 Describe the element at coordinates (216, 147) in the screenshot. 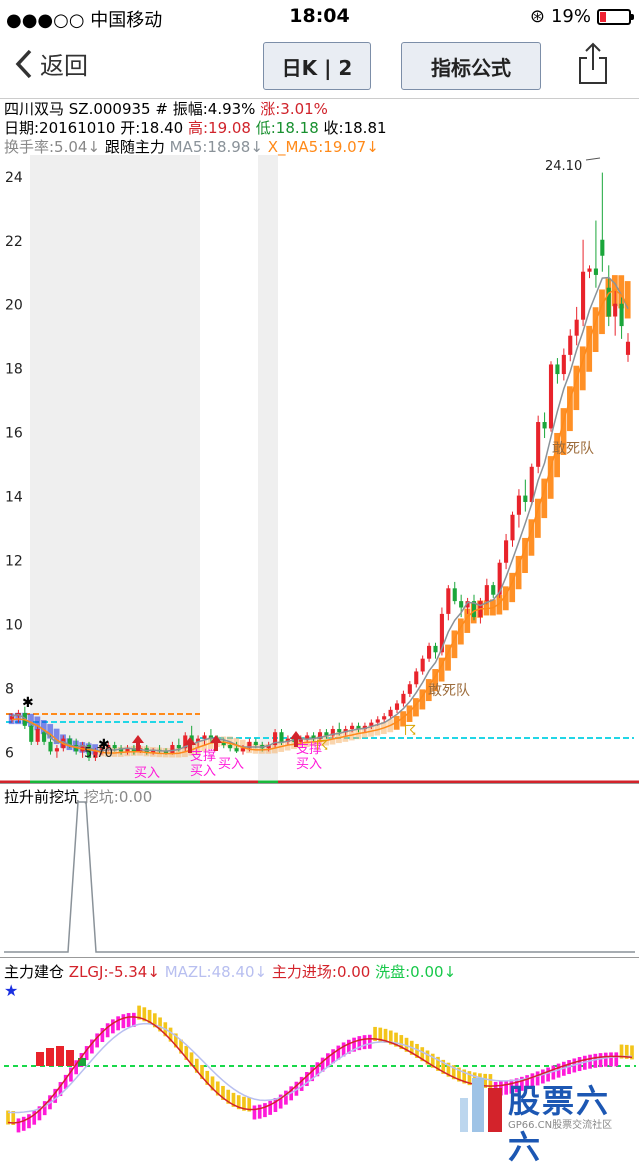

I see `ma5-value: MA5:18.98↓` at that location.